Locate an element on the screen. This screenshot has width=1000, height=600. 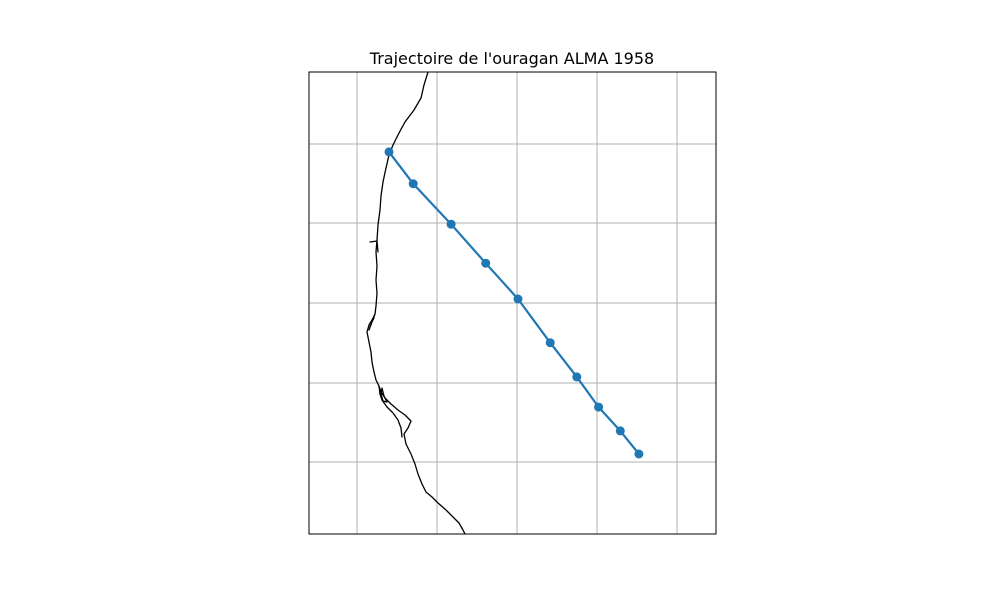
coastline-inner-path is located at coordinates (390, 411).